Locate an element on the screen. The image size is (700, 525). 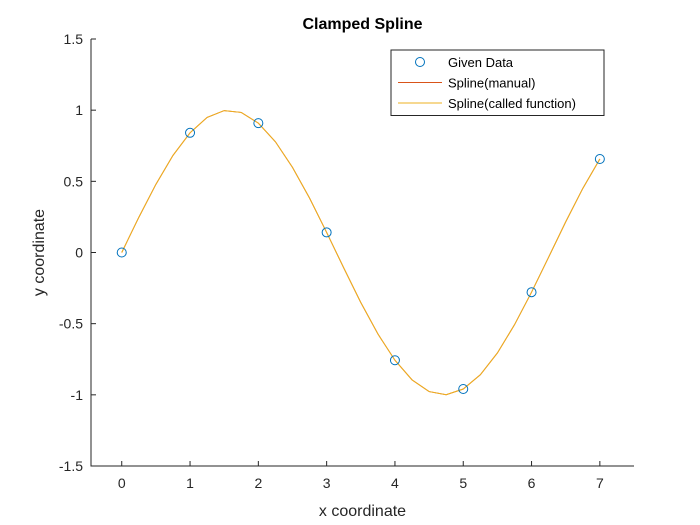
y-tick-label: 0.5 is located at coordinates (74, 181).